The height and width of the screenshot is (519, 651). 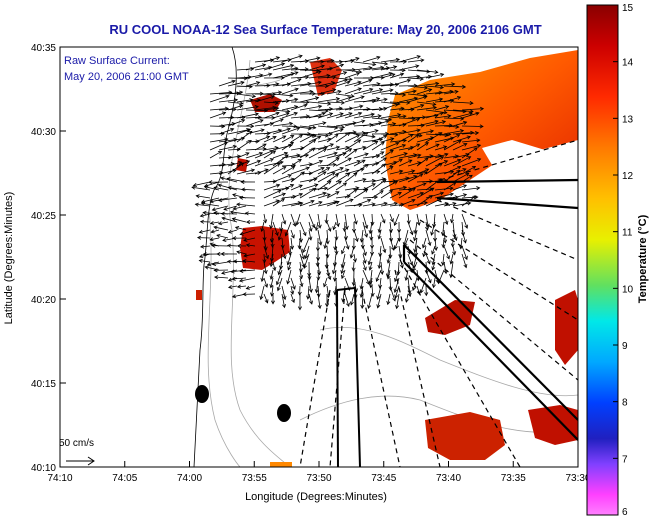 What do you see at coordinates (625, 346) in the screenshot?
I see `colorbar-tick-label: 9` at bounding box center [625, 346].